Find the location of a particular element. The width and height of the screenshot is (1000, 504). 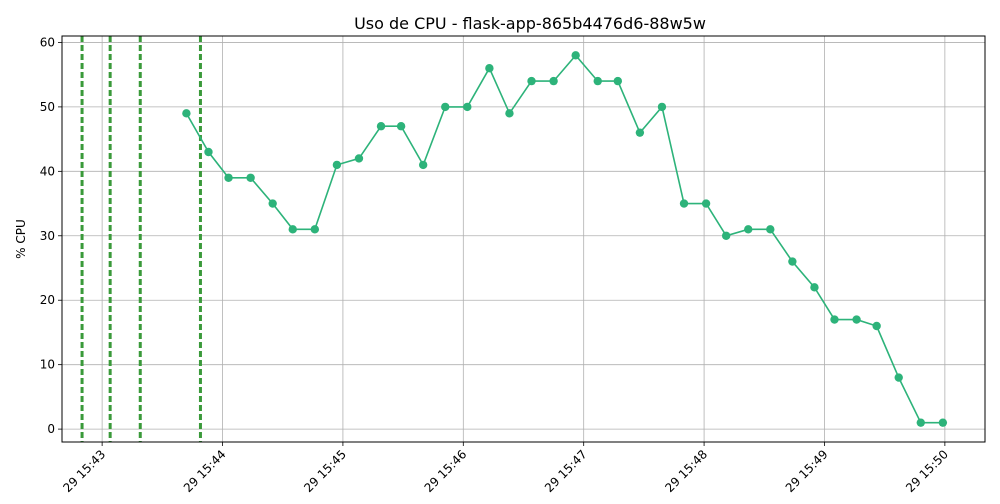

x-tick-label: 29 15:47 is located at coordinates (566, 471).